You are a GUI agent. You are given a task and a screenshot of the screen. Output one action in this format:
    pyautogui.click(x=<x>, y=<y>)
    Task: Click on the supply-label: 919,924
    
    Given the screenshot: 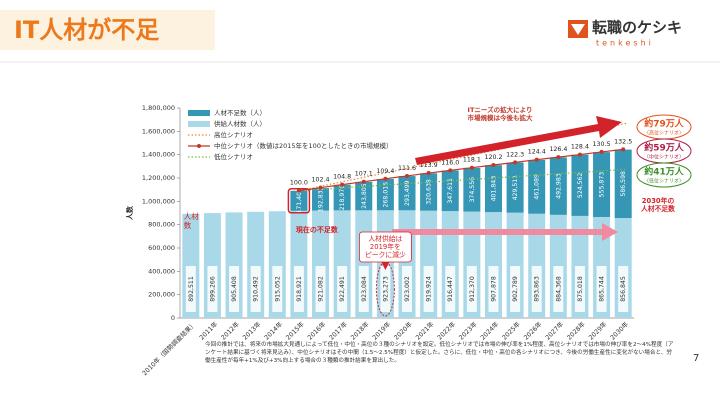 What is the action you would take?
    pyautogui.click(x=429, y=289)
    